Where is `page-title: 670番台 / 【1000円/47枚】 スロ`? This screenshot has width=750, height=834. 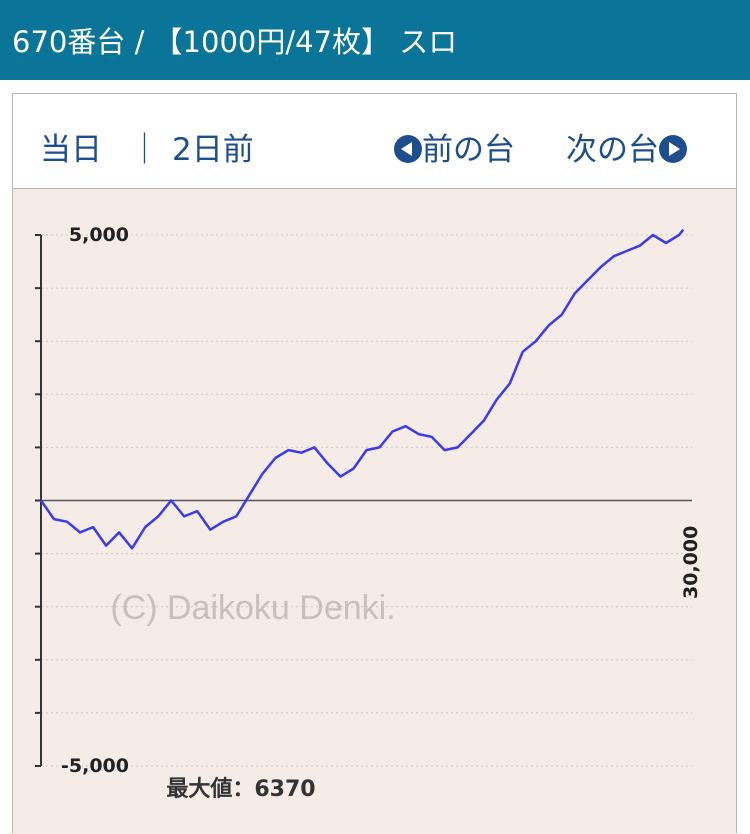
page-title: 670番台 / 【1000円/47枚】 スロ is located at coordinates (235, 42).